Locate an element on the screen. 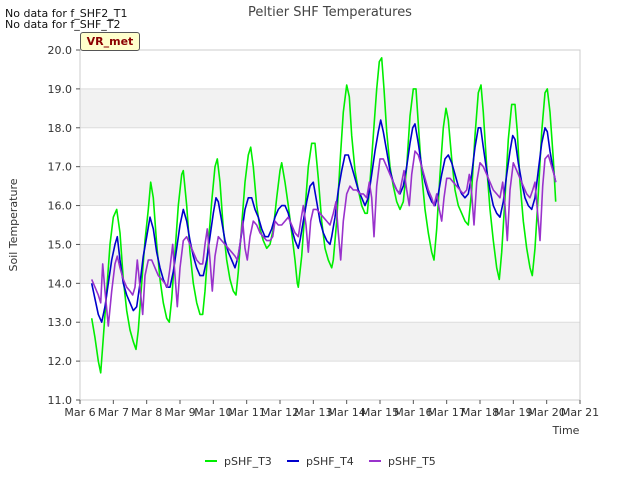  x-tick-label: Mar 13 is located at coordinates (313, 412).